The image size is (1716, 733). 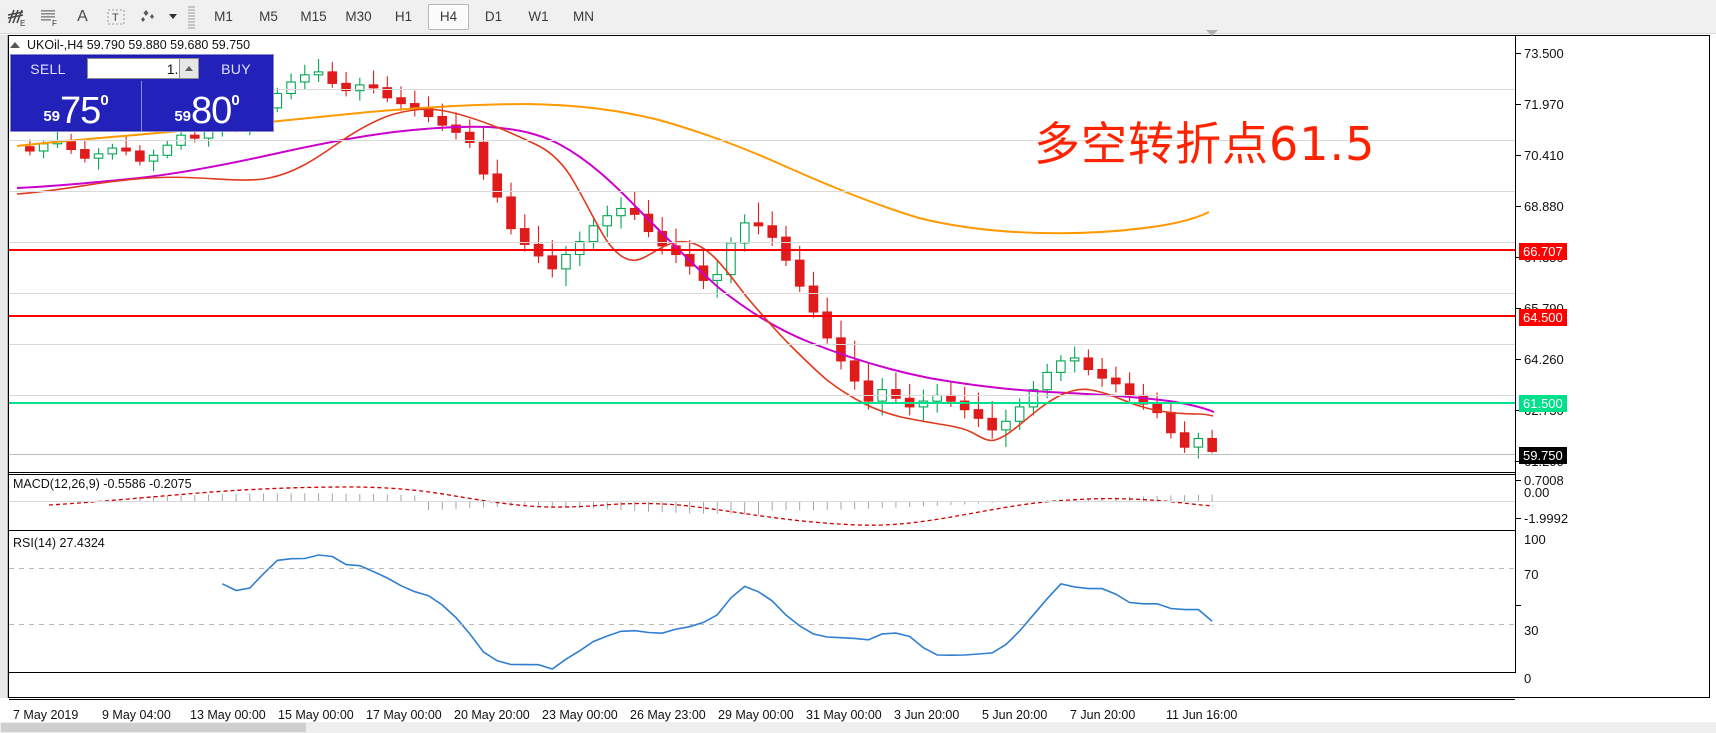 What do you see at coordinates (1528, 678) in the screenshot?
I see `rsi-tick-0: 0` at bounding box center [1528, 678].